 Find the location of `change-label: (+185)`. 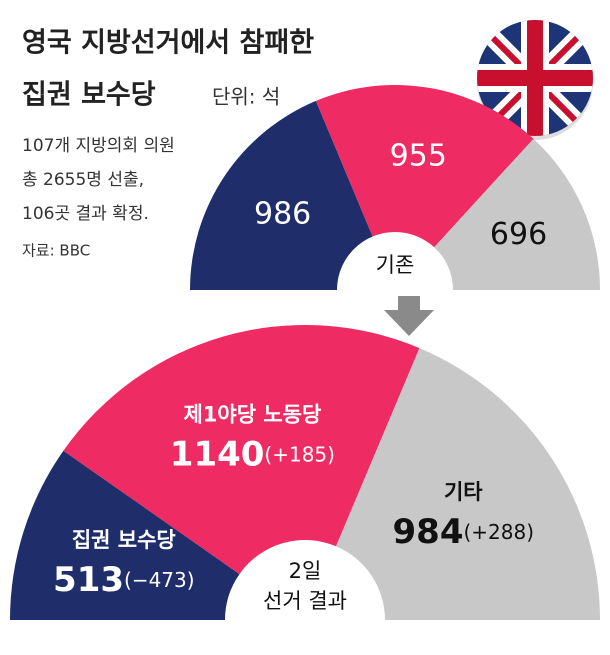

change-label: (+185) is located at coordinates (299, 454).